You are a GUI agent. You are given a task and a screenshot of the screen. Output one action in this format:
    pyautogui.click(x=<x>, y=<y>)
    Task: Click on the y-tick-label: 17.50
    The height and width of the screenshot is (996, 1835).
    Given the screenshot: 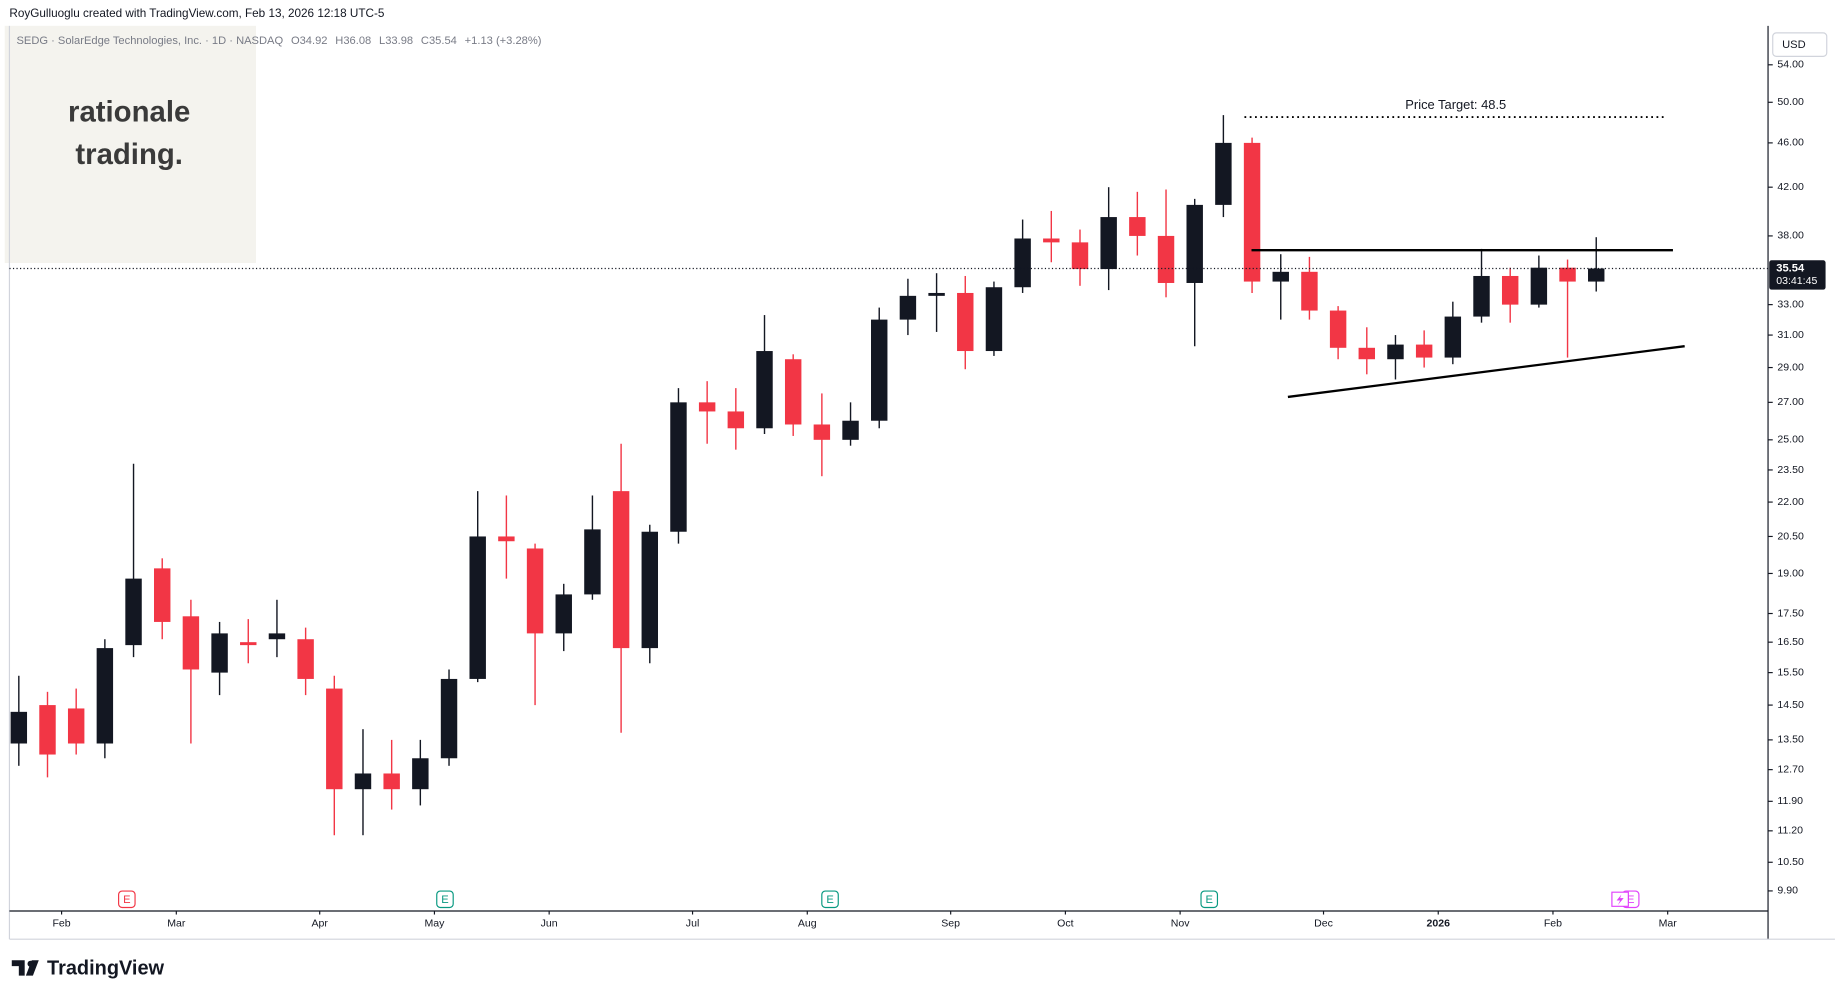 What is the action you would take?
    pyautogui.click(x=1790, y=613)
    